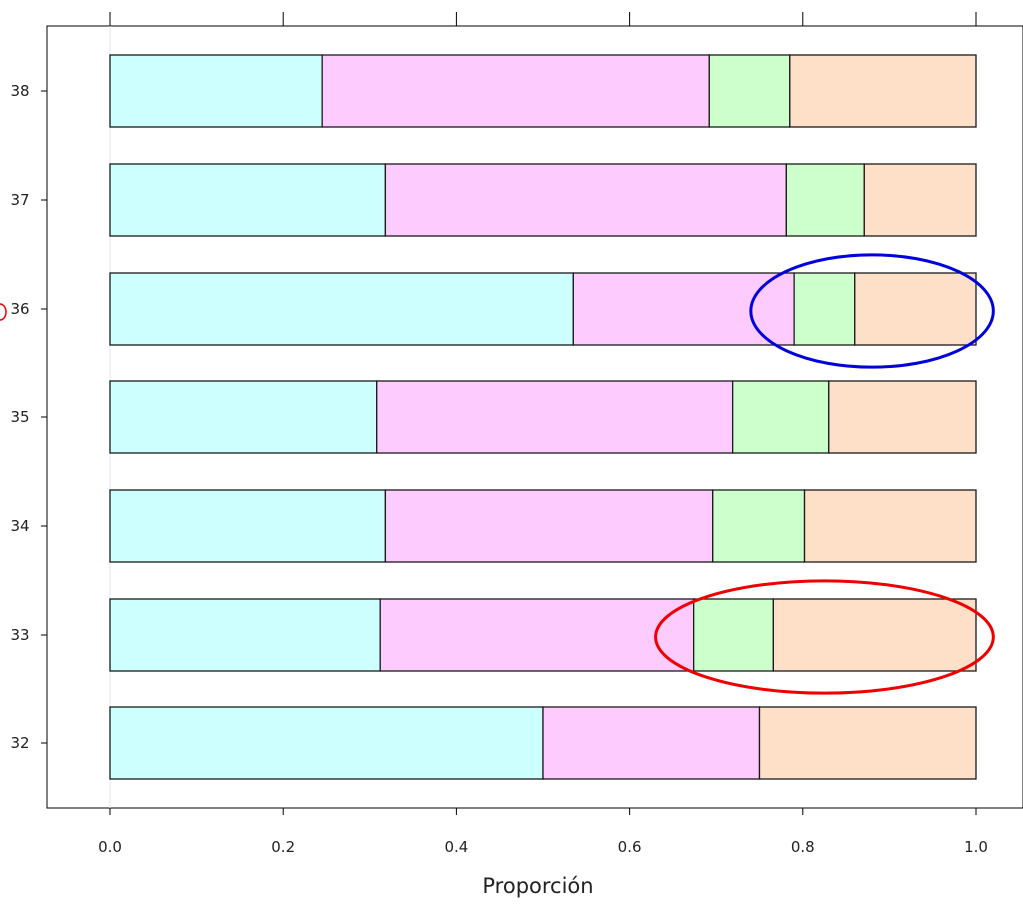 This screenshot has width=1023, height=905. Describe the element at coordinates (19, 635) in the screenshot. I see `y-tick-label-33: 33` at that location.